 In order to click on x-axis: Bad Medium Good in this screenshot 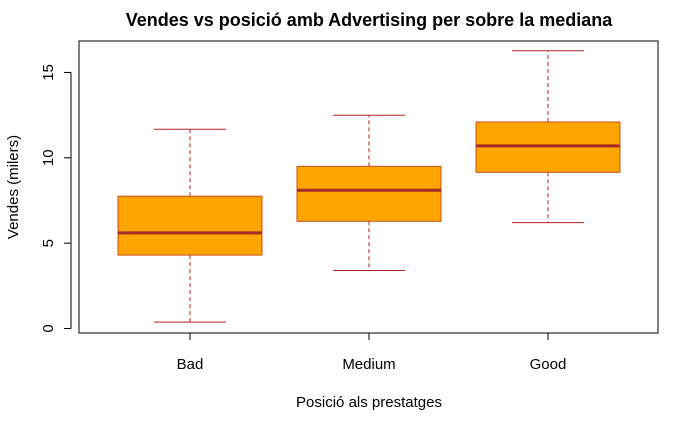, I will do `click(372, 352)`.